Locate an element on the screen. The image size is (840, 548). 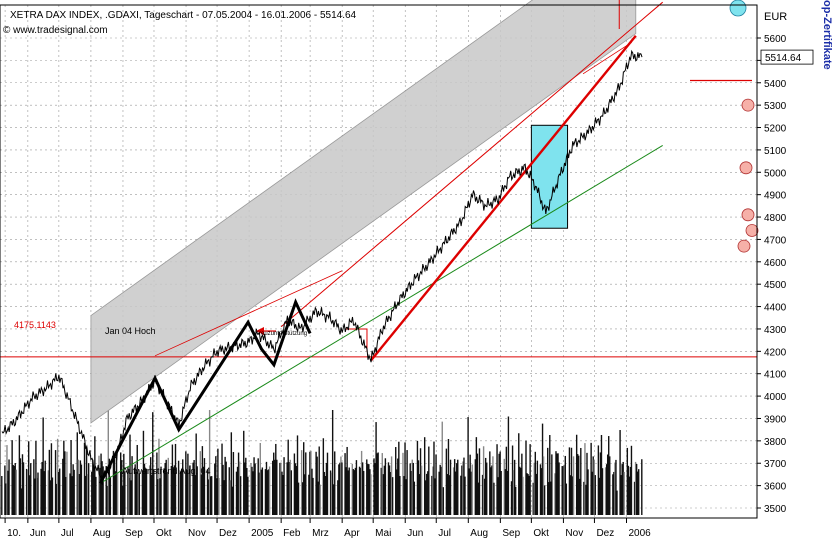
hline-value-label: 4175.1143 is located at coordinates (35, 325).